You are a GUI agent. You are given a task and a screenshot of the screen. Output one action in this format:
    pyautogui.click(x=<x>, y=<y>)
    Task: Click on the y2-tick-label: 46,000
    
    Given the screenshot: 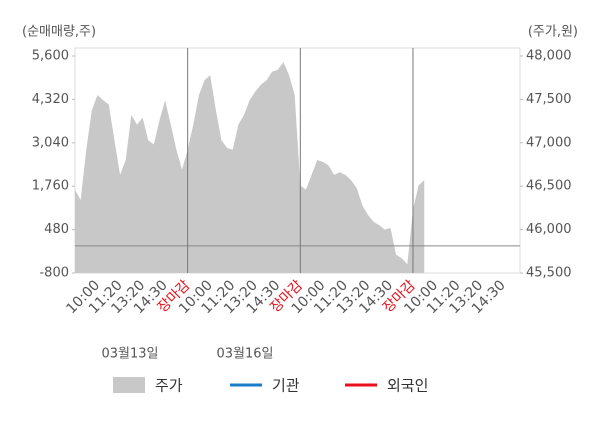 What is the action you would take?
    pyautogui.click(x=549, y=229)
    